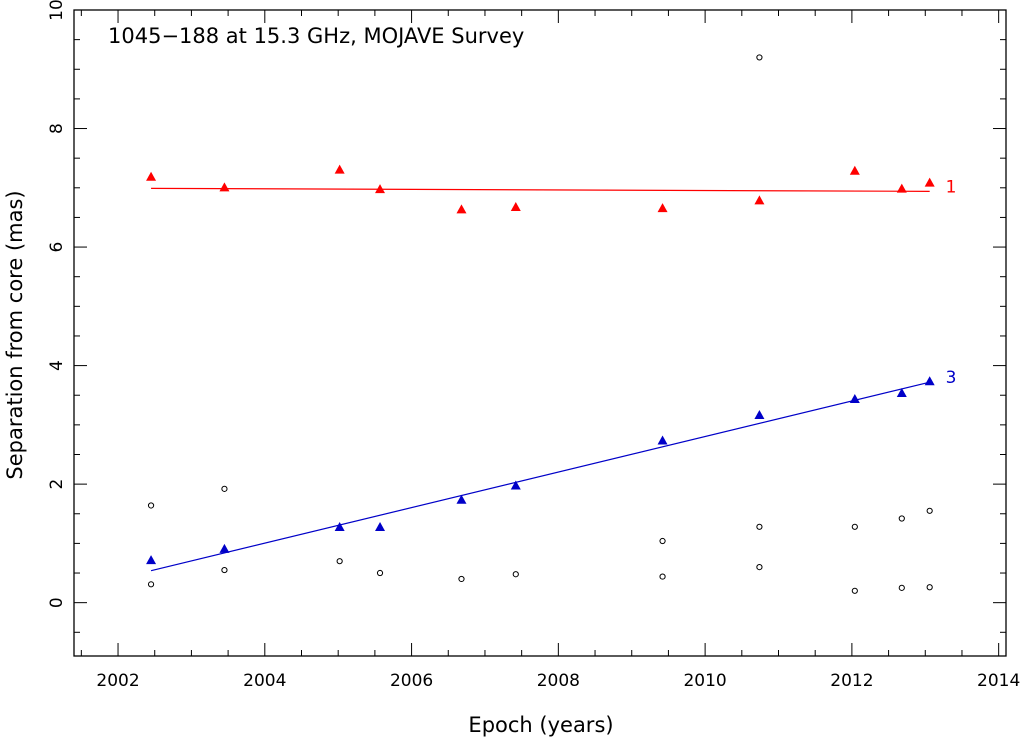 The image size is (1027, 741). I want to click on series-labels: 13, so click(951, 282).